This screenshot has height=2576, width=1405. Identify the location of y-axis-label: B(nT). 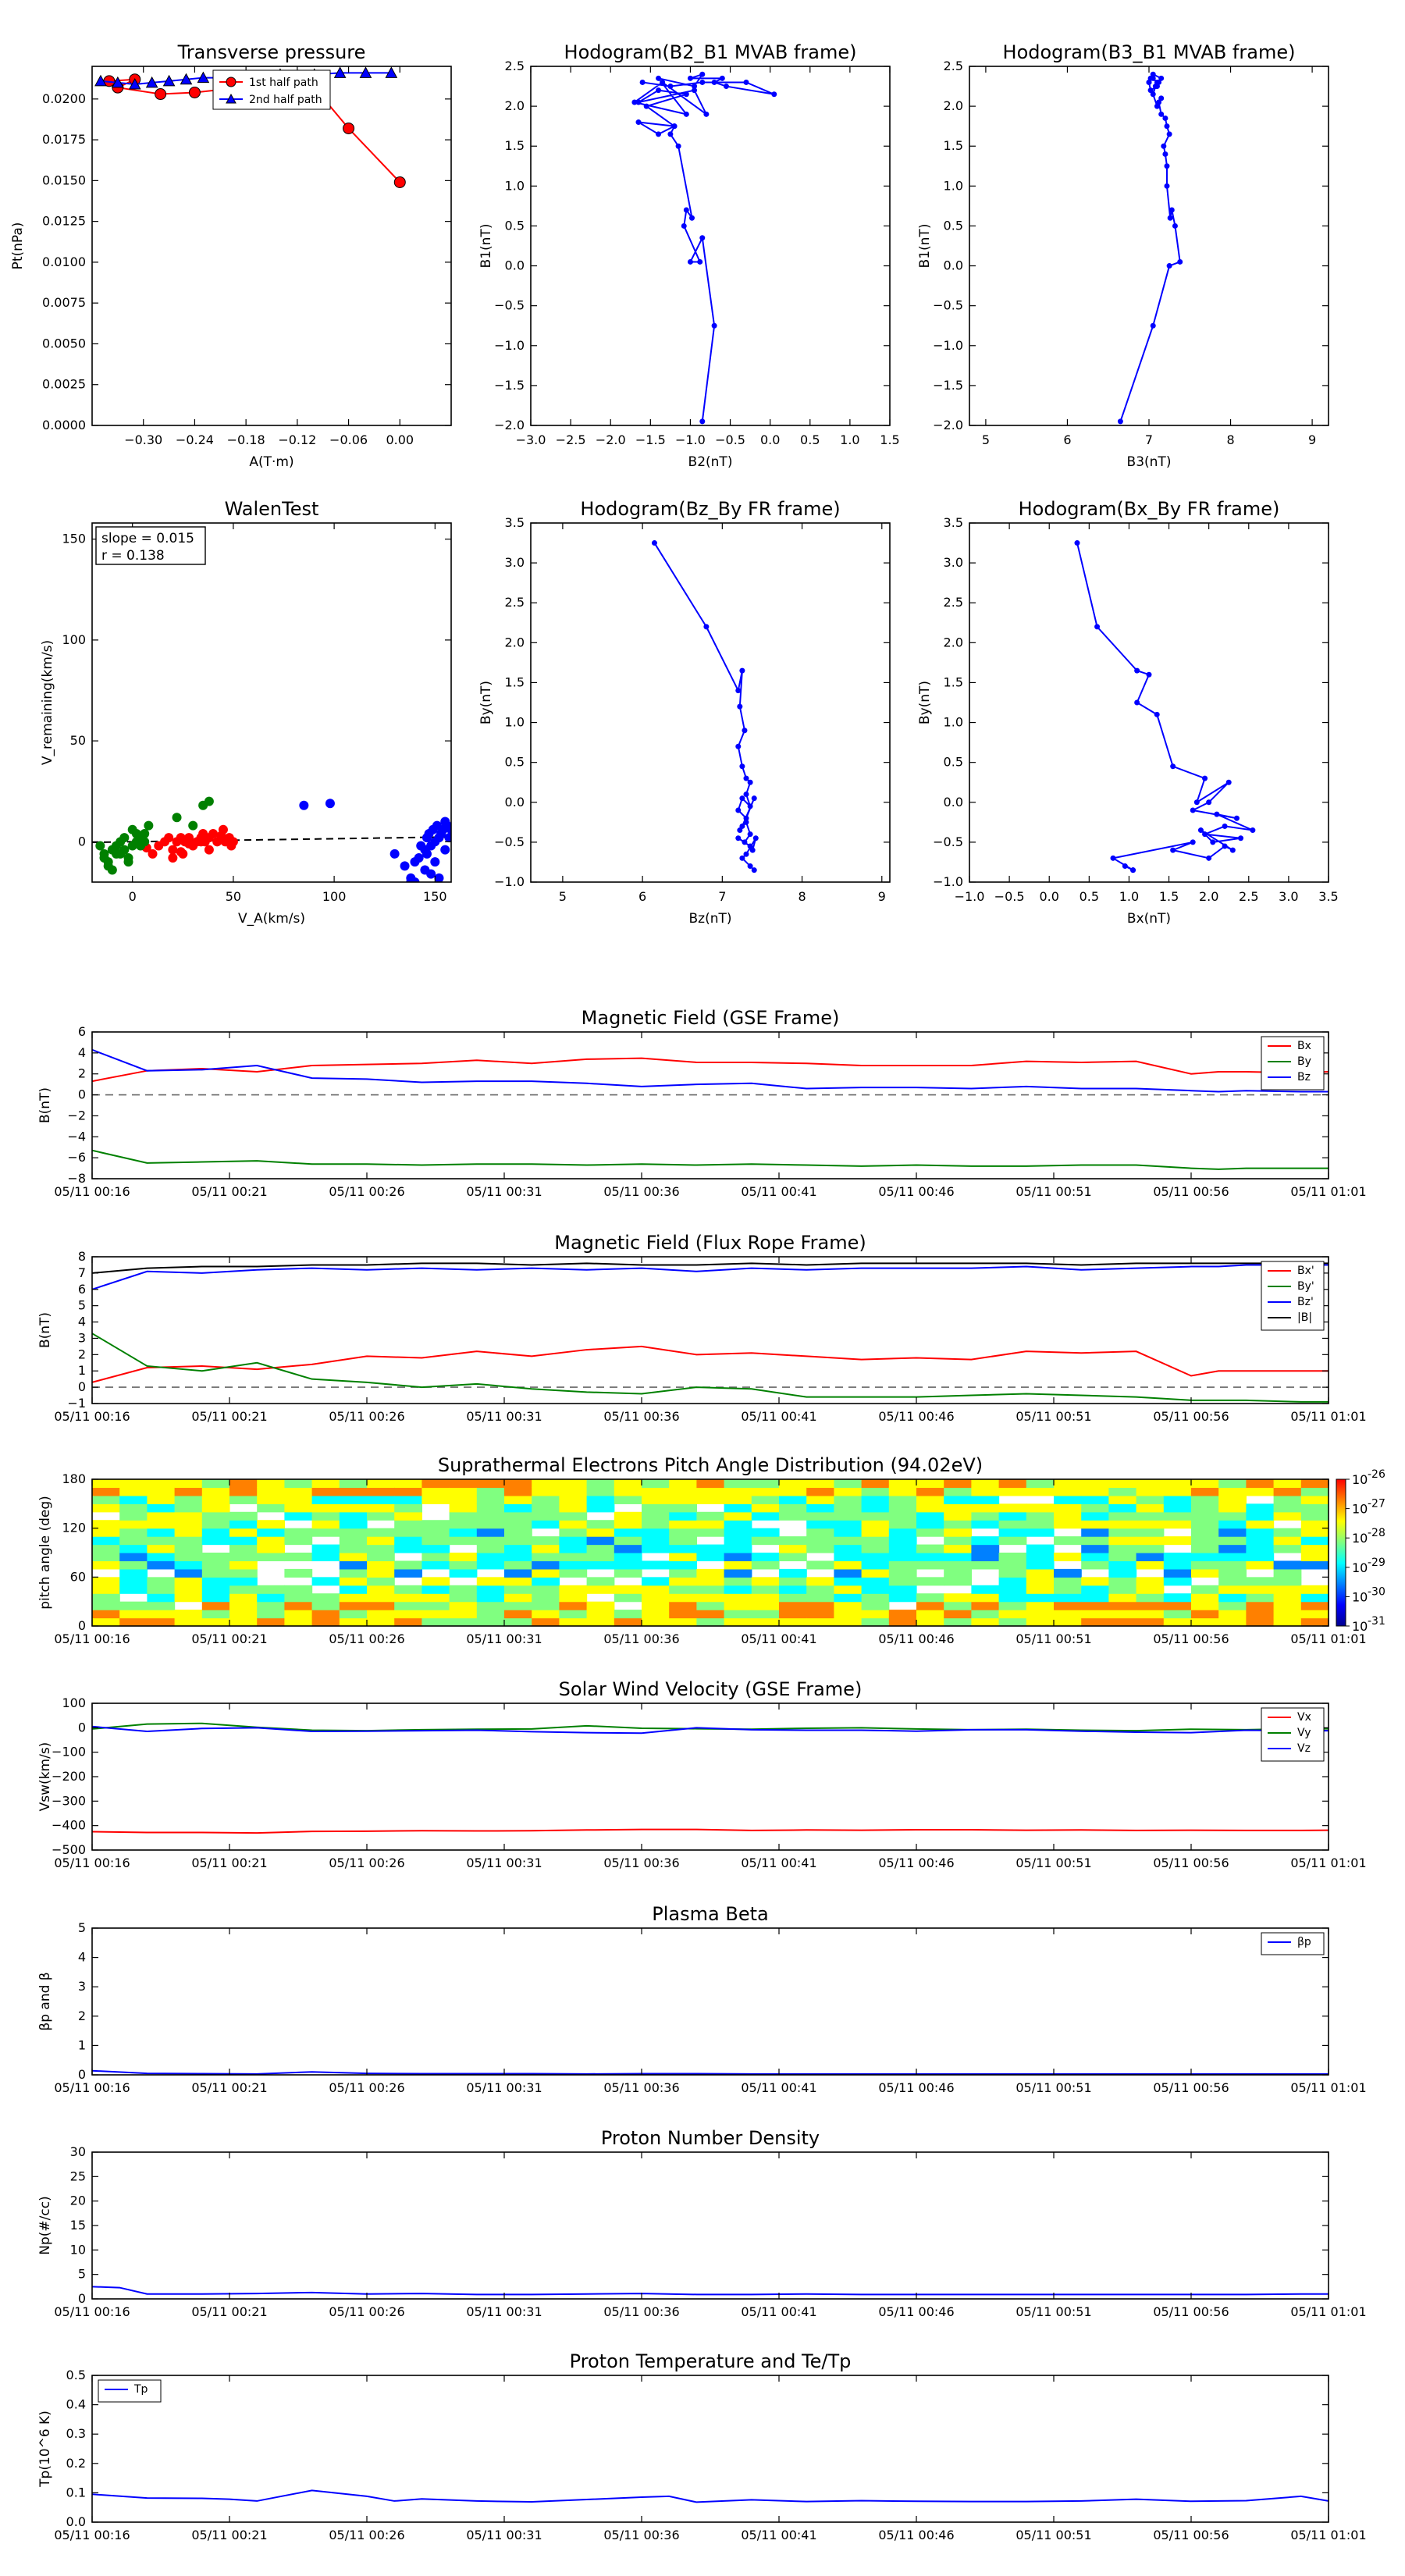
(45, 1330).